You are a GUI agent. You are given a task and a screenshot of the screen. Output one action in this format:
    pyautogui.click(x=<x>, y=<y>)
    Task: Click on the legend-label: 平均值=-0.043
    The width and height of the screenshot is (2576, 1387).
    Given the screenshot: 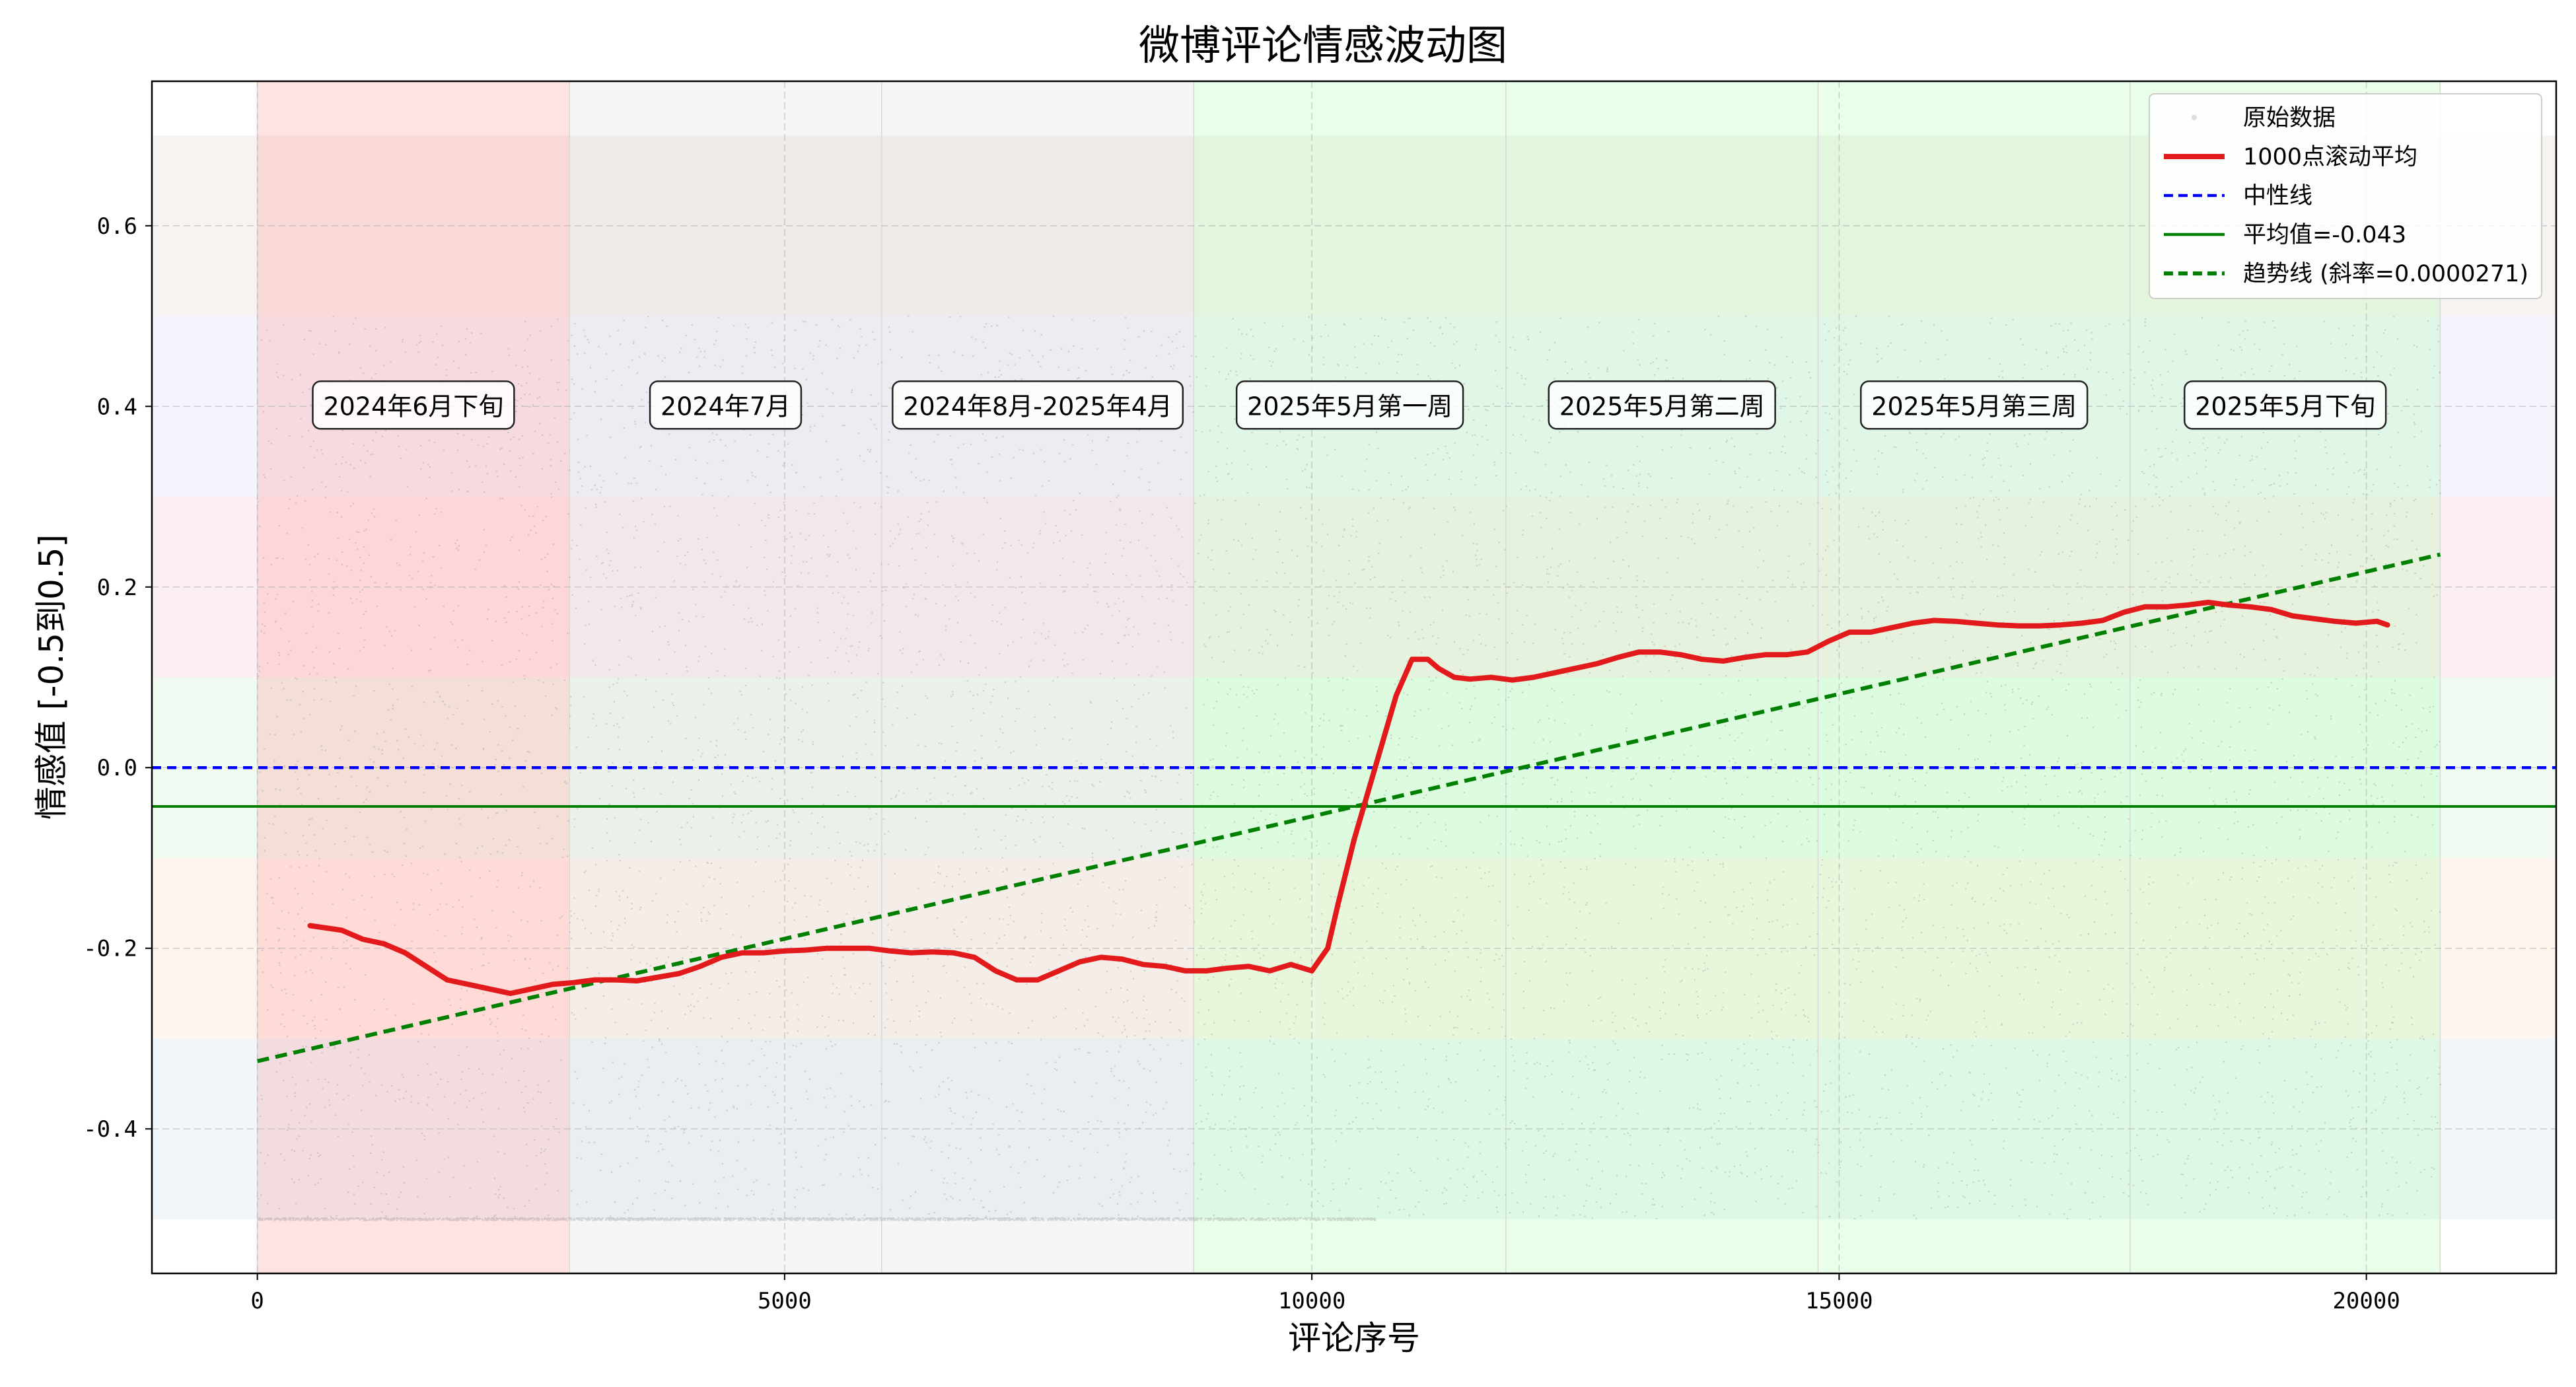 What is the action you would take?
    pyautogui.click(x=2324, y=235)
    